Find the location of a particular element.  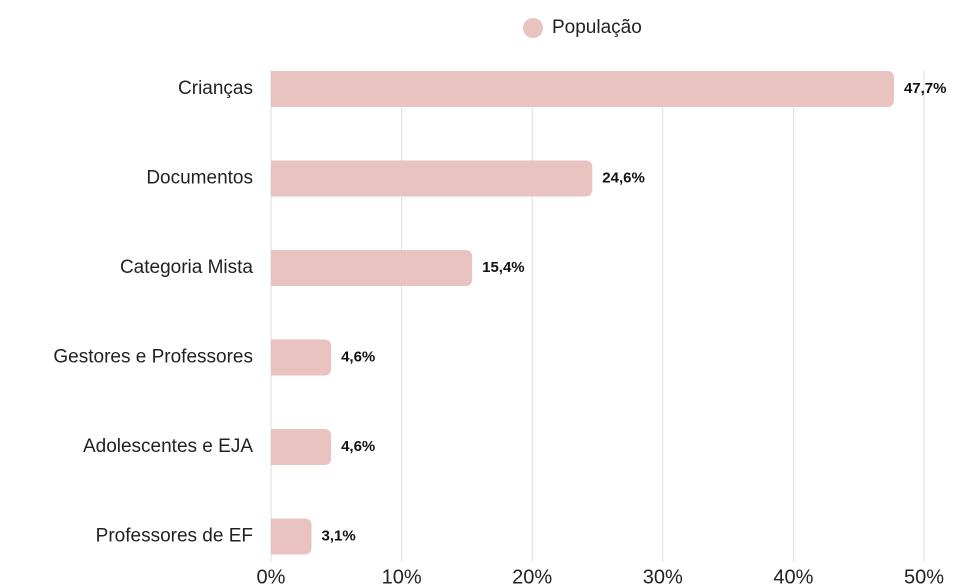

data-label: 47,7% is located at coordinates (925, 88).